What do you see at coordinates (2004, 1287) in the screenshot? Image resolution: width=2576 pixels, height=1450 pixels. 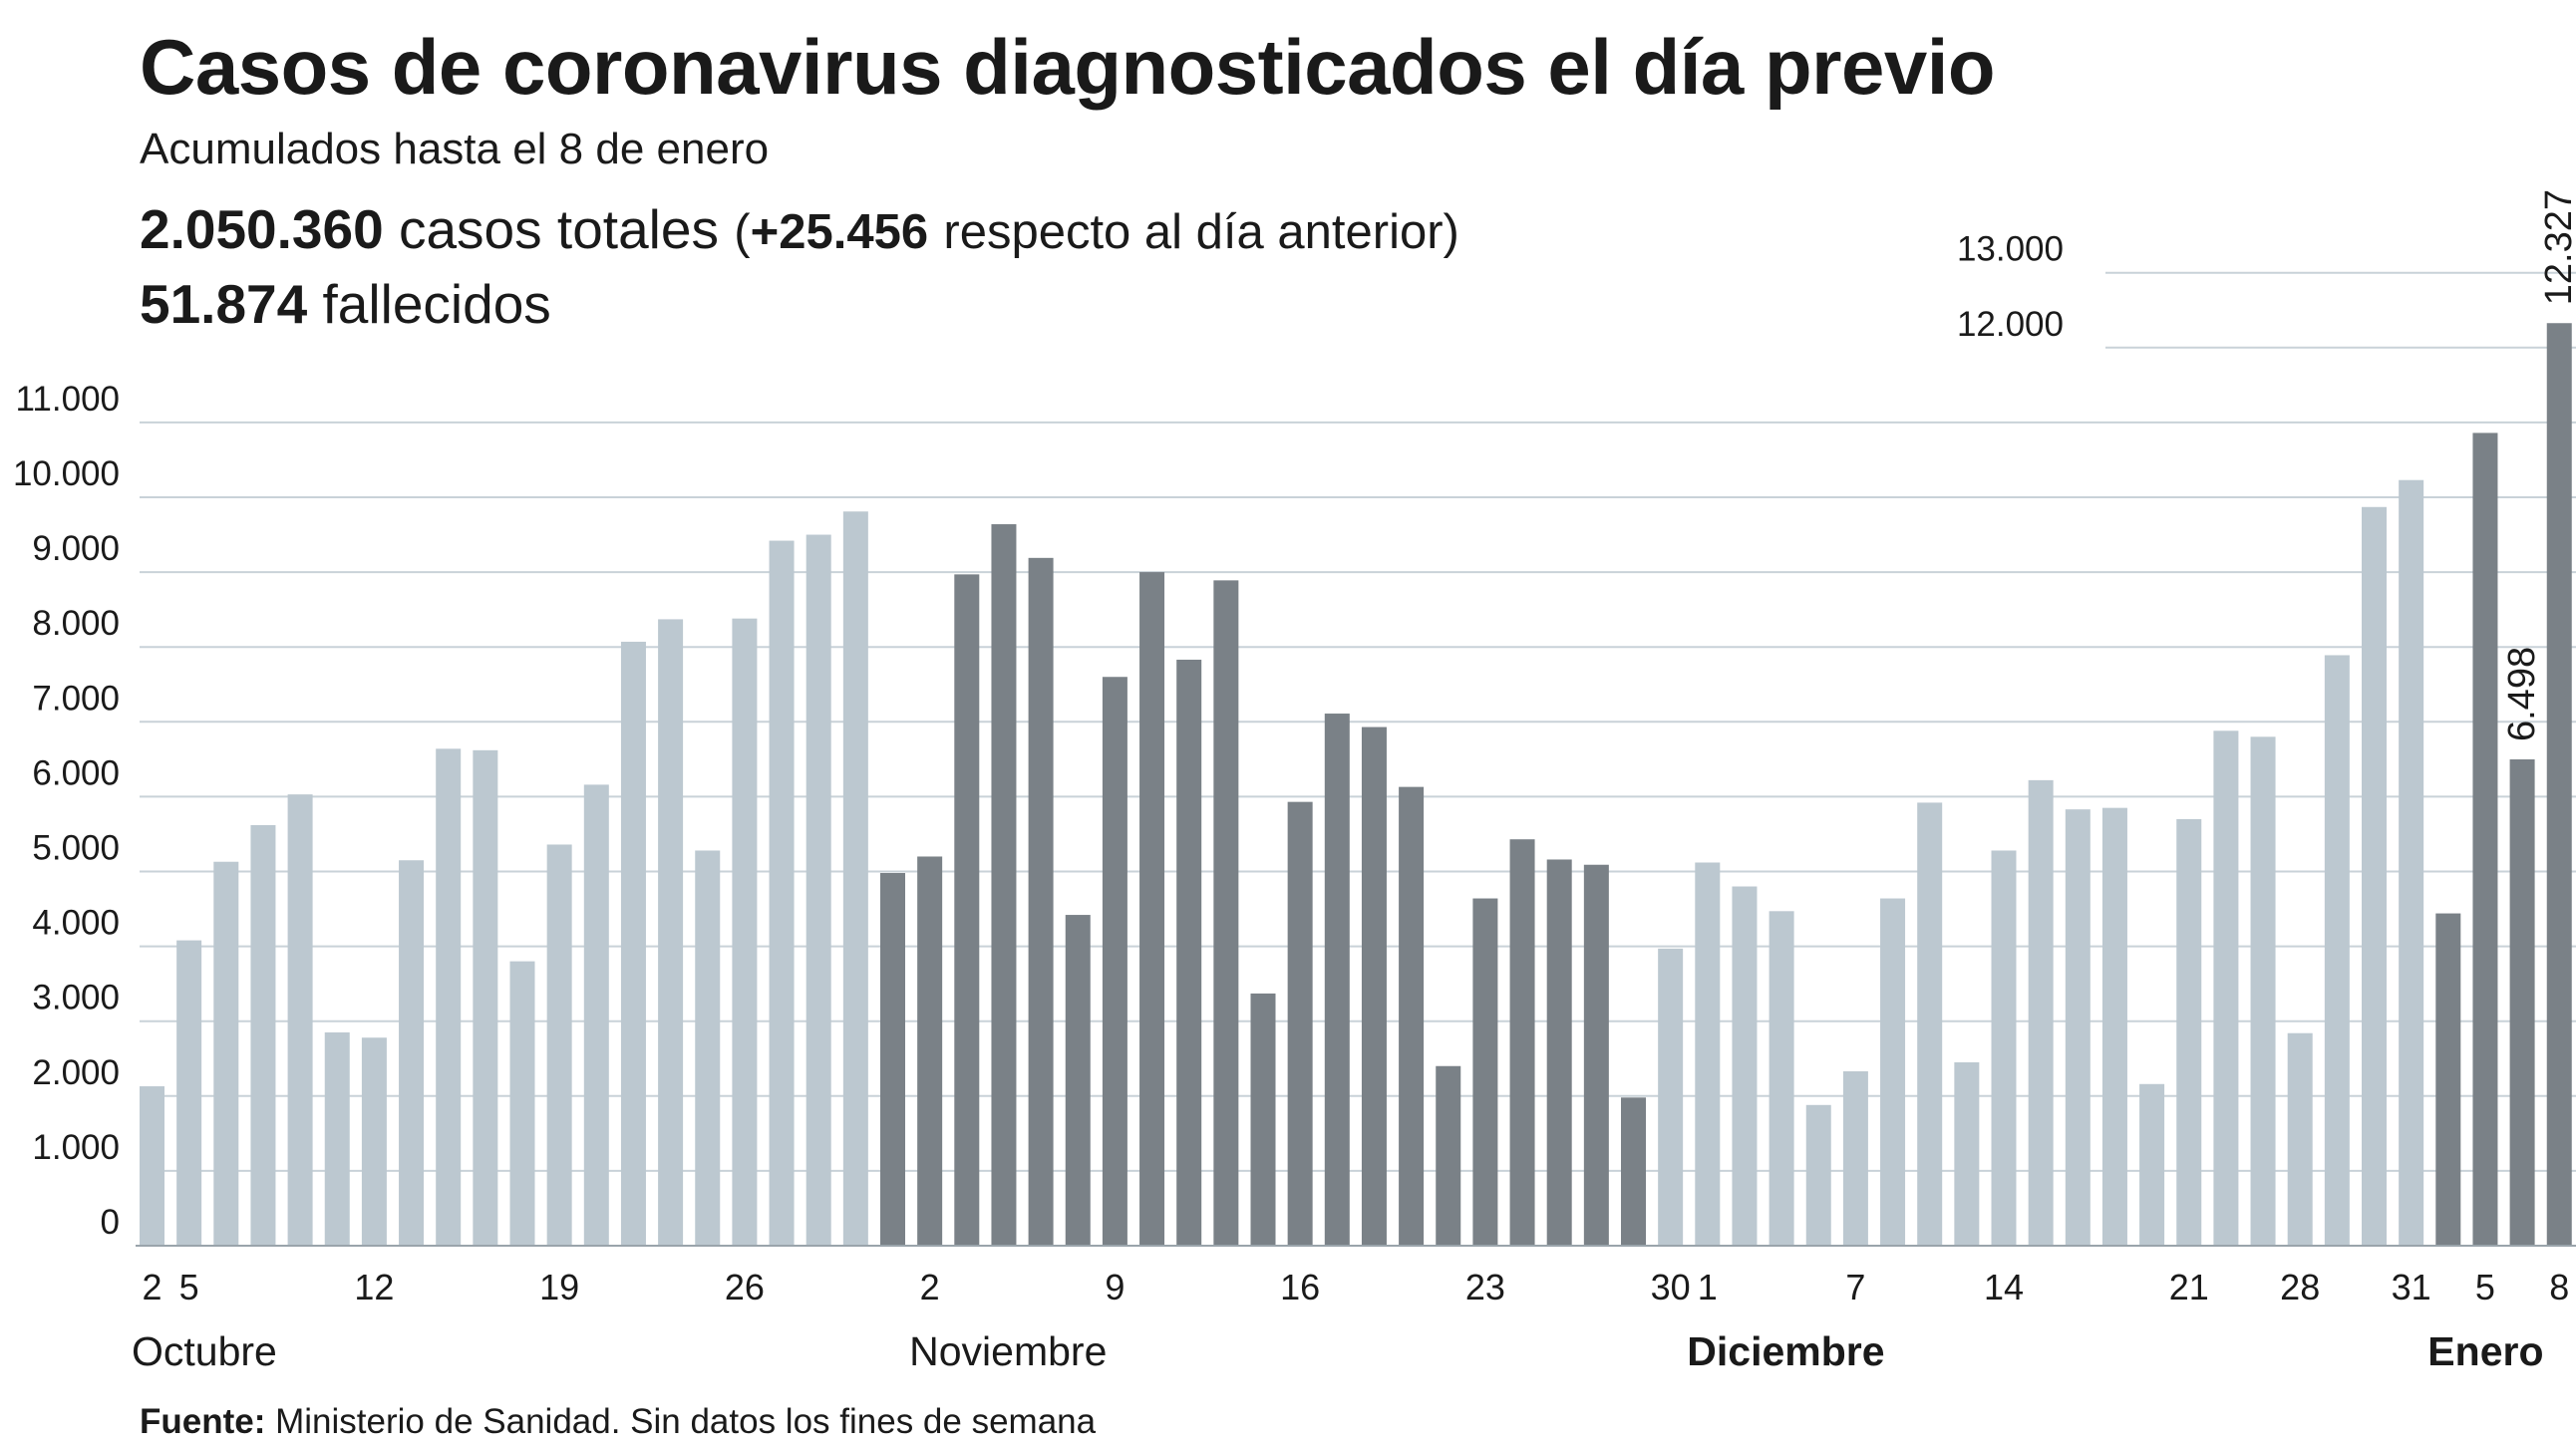 I see `x-tick-label: 14` at bounding box center [2004, 1287].